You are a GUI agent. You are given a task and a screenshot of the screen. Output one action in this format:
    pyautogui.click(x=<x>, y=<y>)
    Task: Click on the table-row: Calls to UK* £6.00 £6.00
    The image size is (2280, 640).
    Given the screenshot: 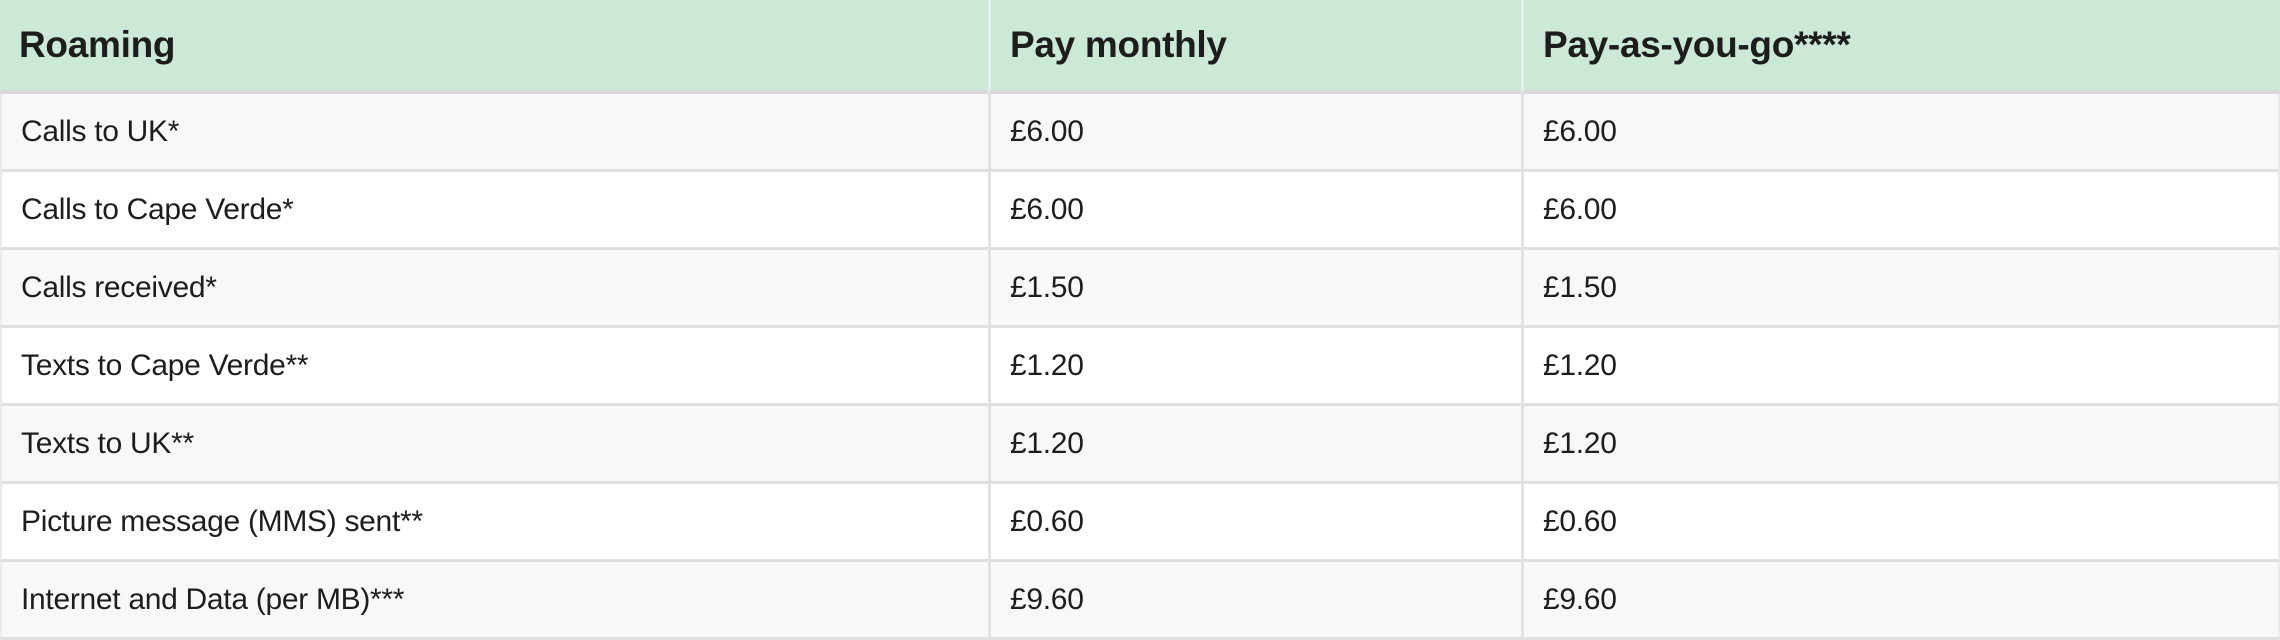 What is the action you would take?
    pyautogui.click(x=1140, y=133)
    